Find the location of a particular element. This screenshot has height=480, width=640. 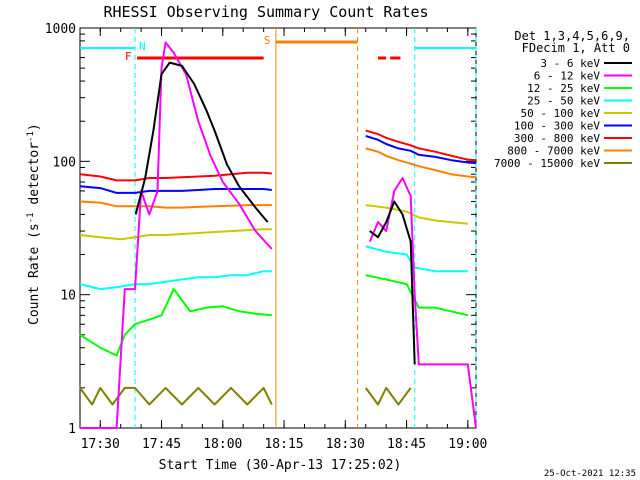

y-axis-label: Count Rate (s-1 detector-1) is located at coordinates (34, 224).